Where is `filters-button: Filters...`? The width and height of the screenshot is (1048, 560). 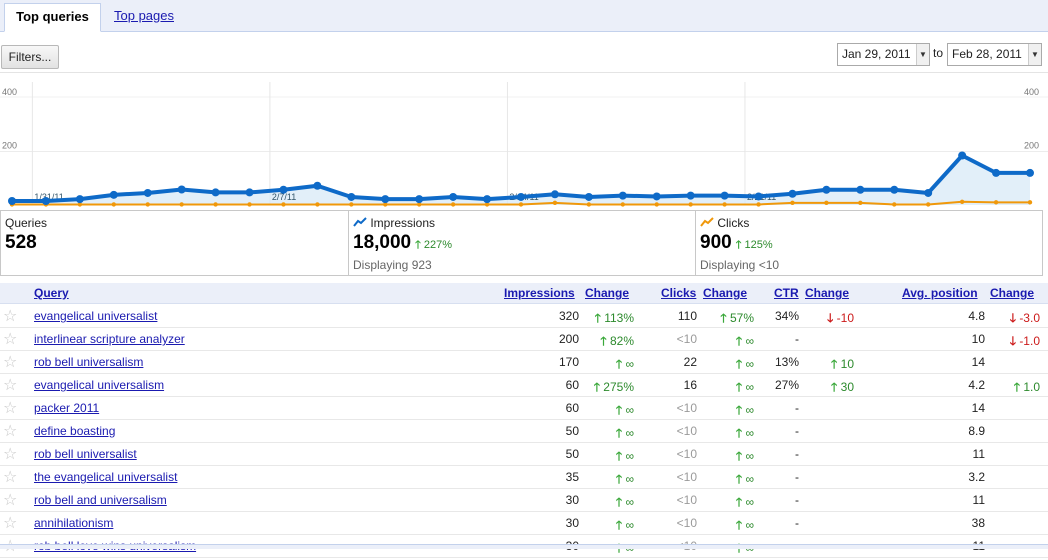
filters-button: Filters... is located at coordinates (30, 57).